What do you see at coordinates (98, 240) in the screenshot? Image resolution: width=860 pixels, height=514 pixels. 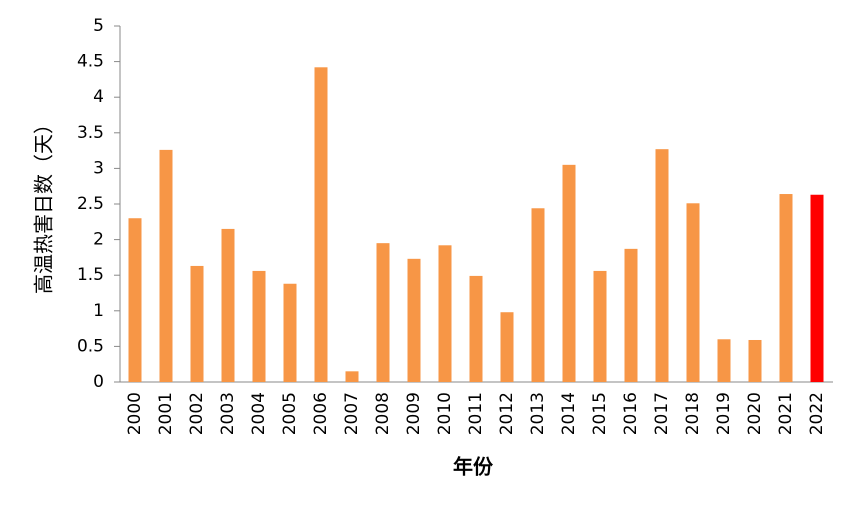 I see `y-tick-label: 2` at bounding box center [98, 240].